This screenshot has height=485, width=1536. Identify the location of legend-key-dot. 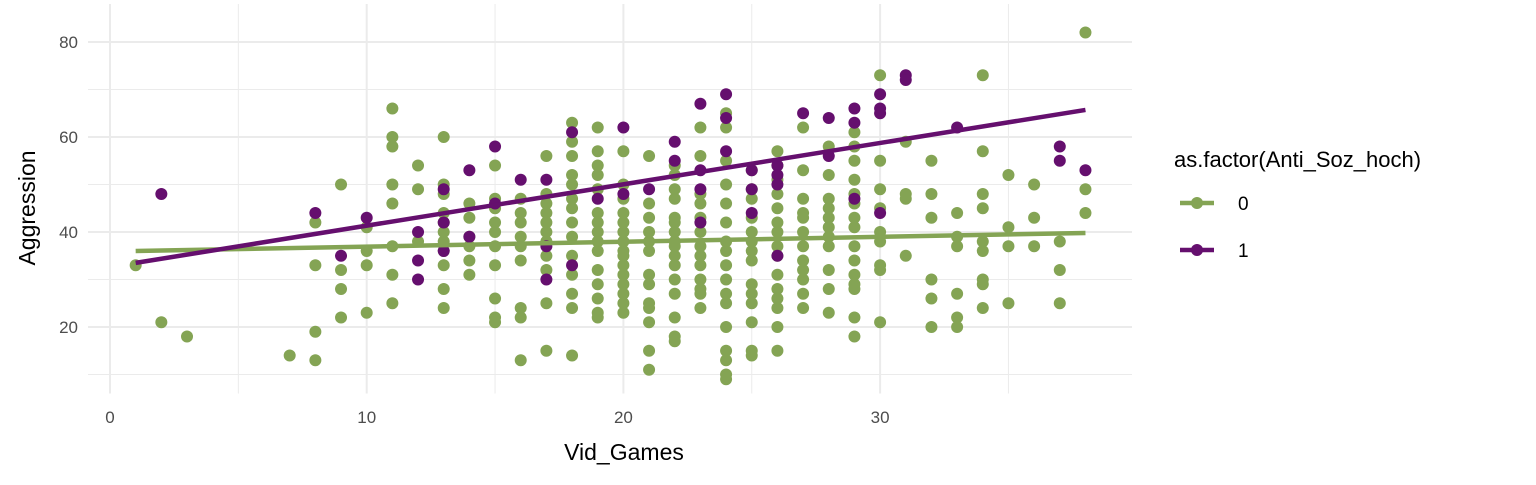
(1197, 203).